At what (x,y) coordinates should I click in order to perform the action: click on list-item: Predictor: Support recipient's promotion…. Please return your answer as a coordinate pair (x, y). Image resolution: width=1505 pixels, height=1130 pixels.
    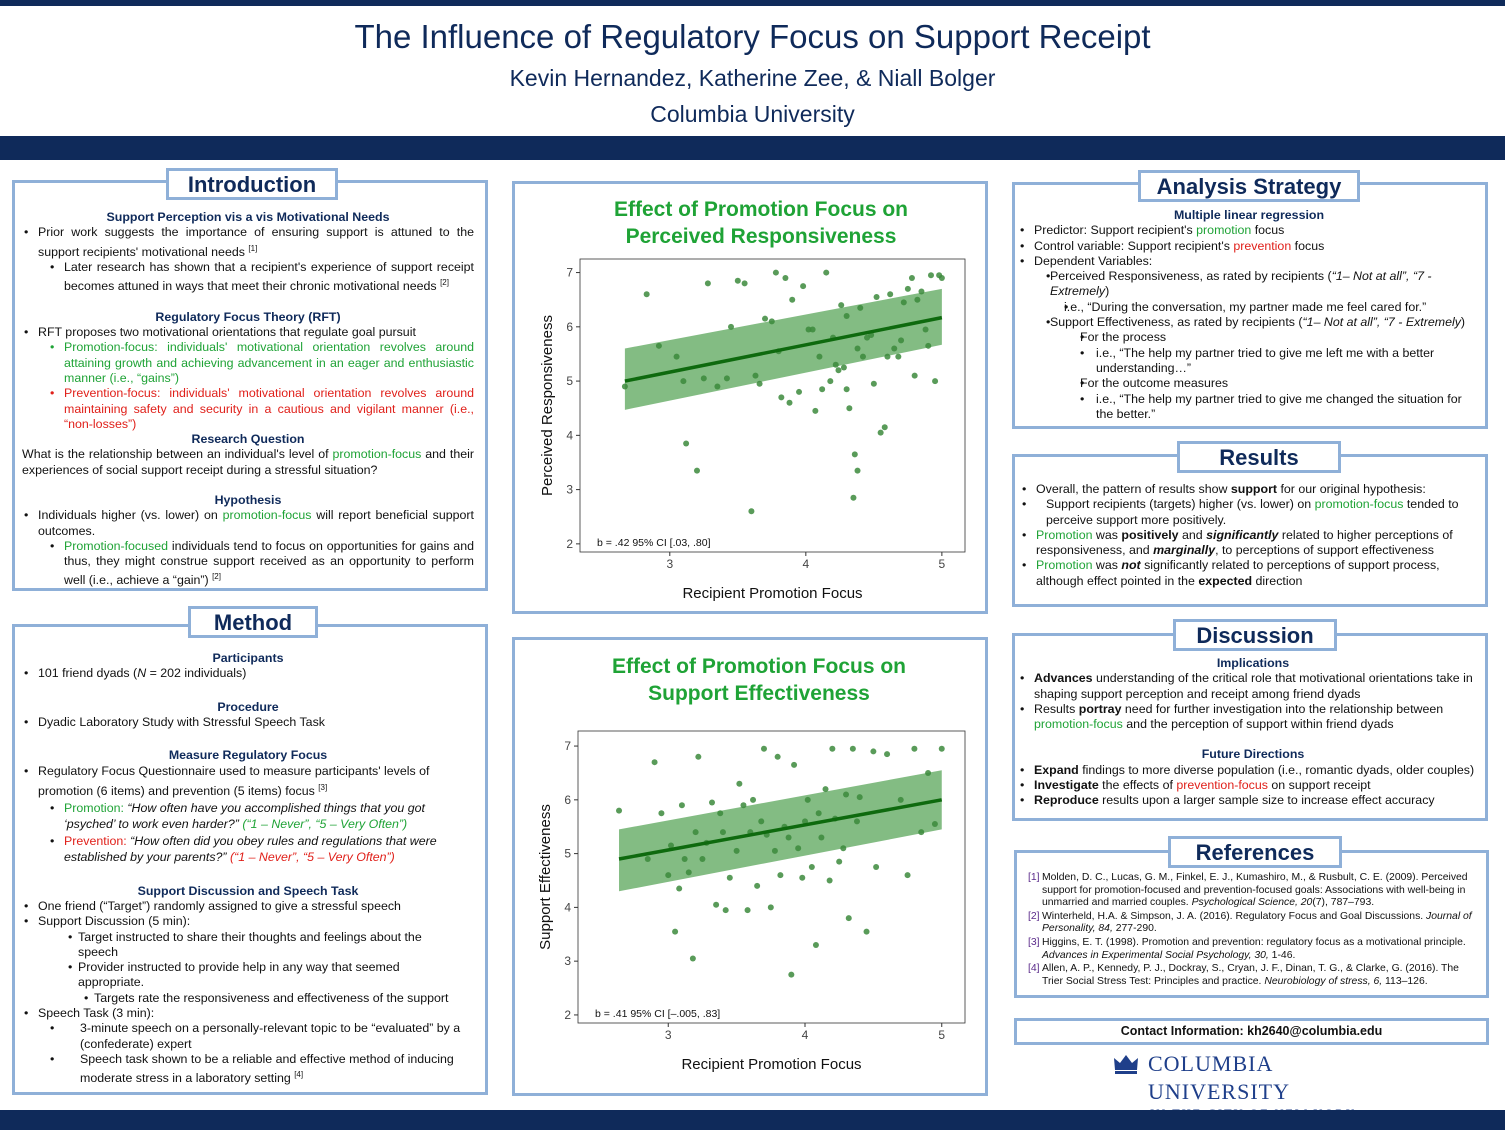
    Looking at the image, I should click on (1249, 231).